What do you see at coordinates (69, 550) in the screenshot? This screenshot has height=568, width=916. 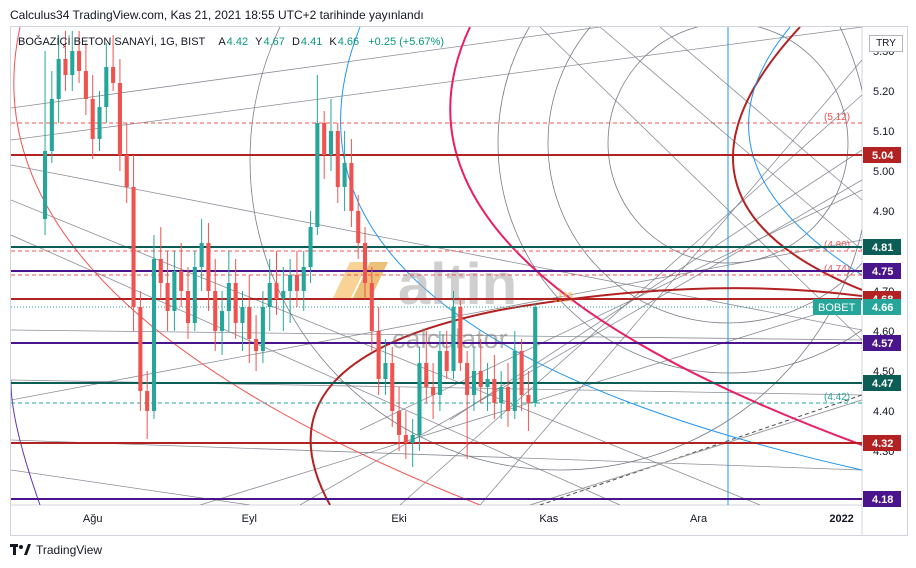 I see `tradingview-brand: TradingView` at bounding box center [69, 550].